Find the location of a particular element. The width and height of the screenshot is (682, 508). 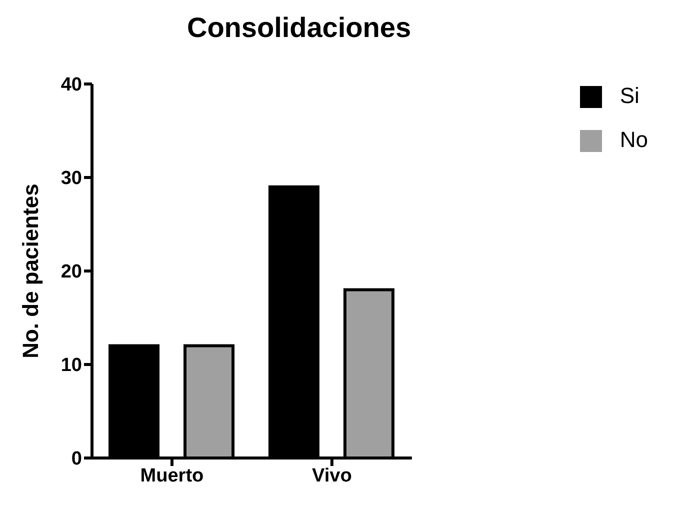

legend-label: Si is located at coordinates (630, 95).